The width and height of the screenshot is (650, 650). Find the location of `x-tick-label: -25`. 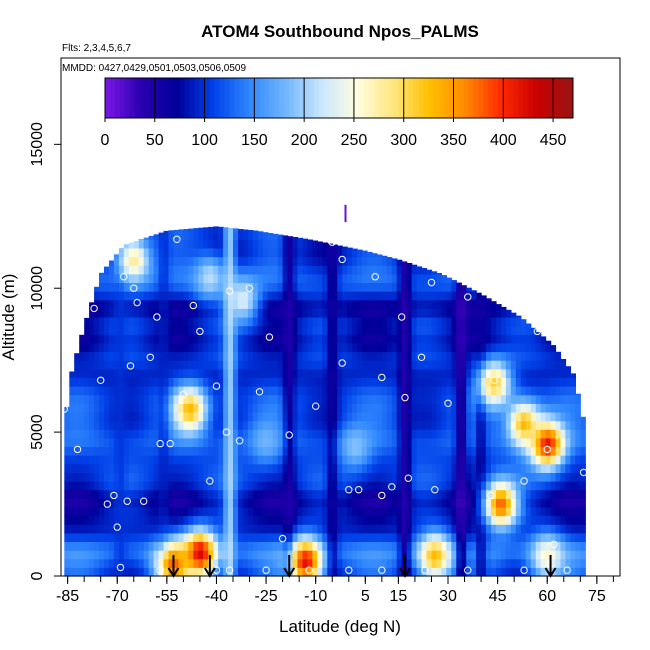

x-tick-label: -25 is located at coordinates (266, 596).